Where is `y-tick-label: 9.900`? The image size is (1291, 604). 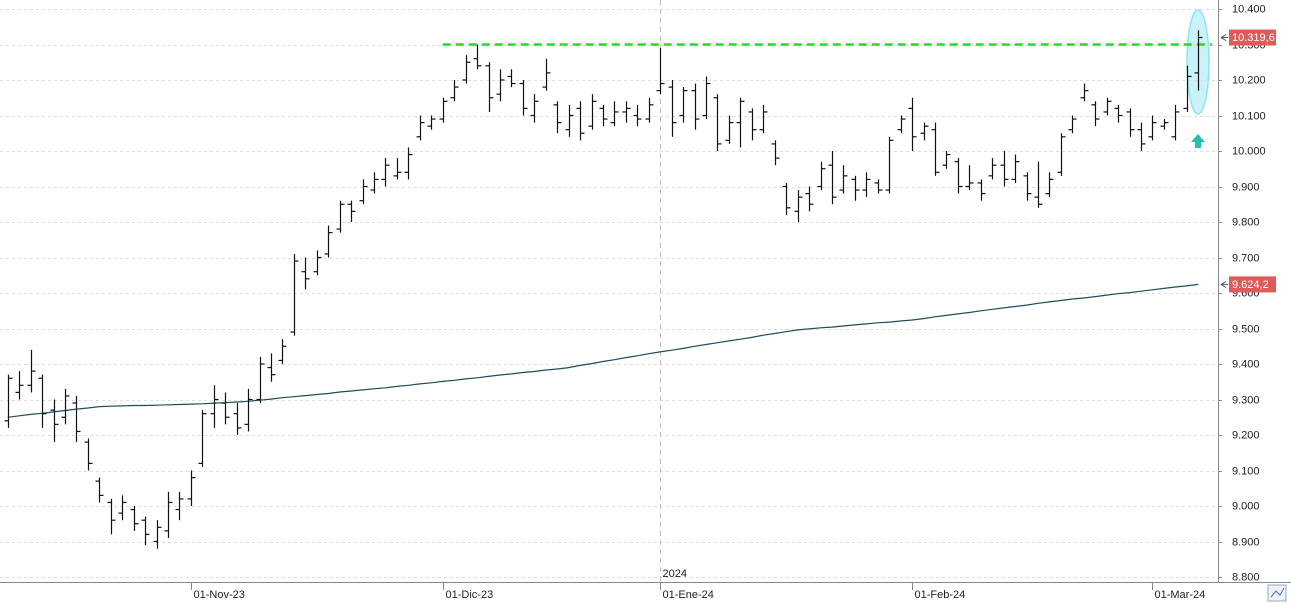
y-tick-label: 9.900 is located at coordinates (1246, 187).